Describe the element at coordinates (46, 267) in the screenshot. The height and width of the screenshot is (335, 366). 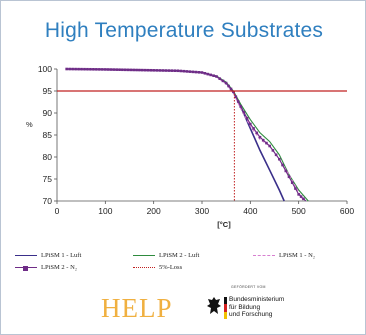
I see `legend-item-lpism2-n2: LPiSM 2 - N₂` at that location.